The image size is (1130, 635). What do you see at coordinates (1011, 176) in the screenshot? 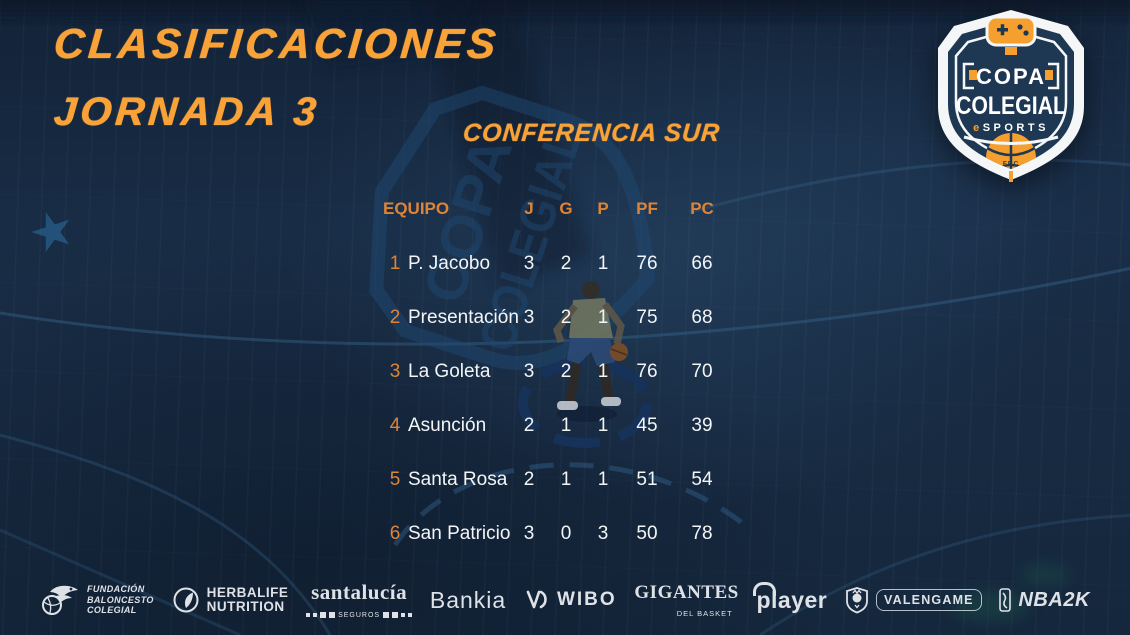
I see `badge-tip-accent` at bounding box center [1011, 176].